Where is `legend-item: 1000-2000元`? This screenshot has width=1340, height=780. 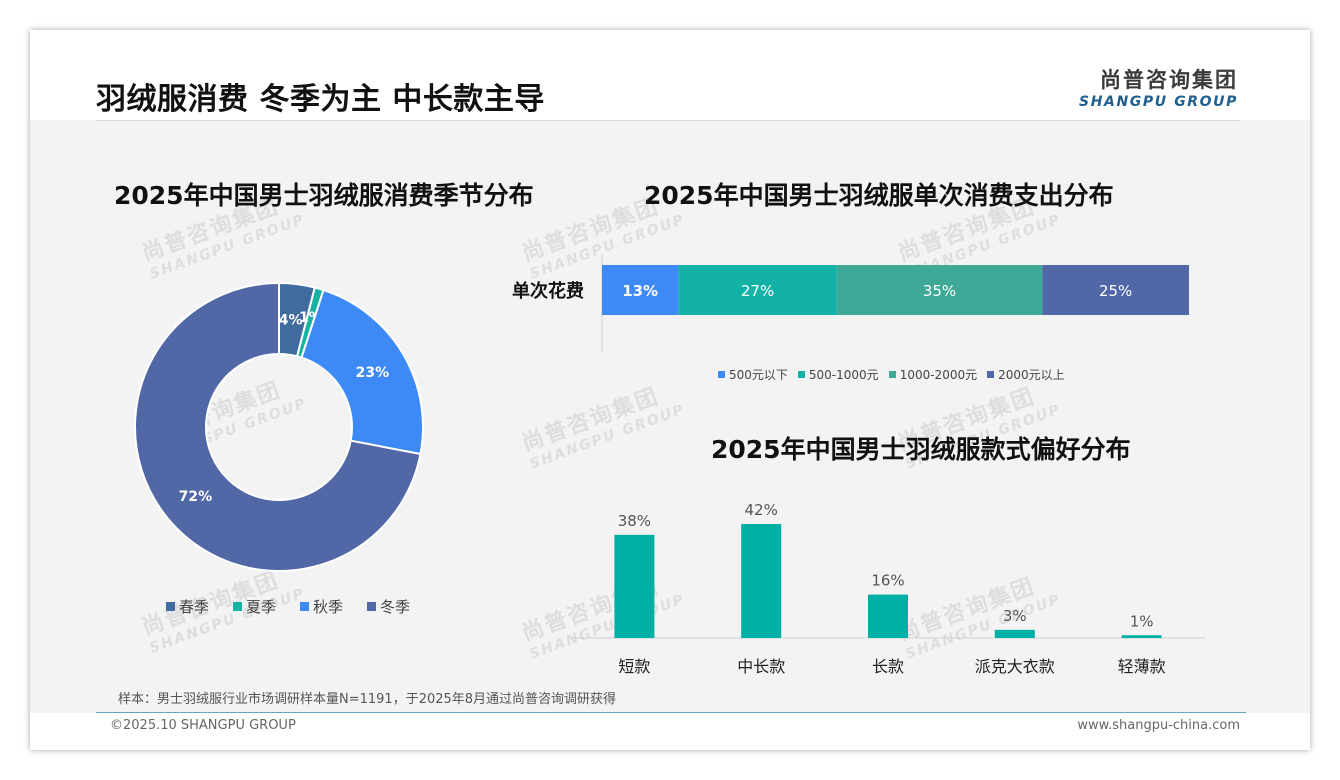 legend-item: 1000-2000元 is located at coordinates (933, 374).